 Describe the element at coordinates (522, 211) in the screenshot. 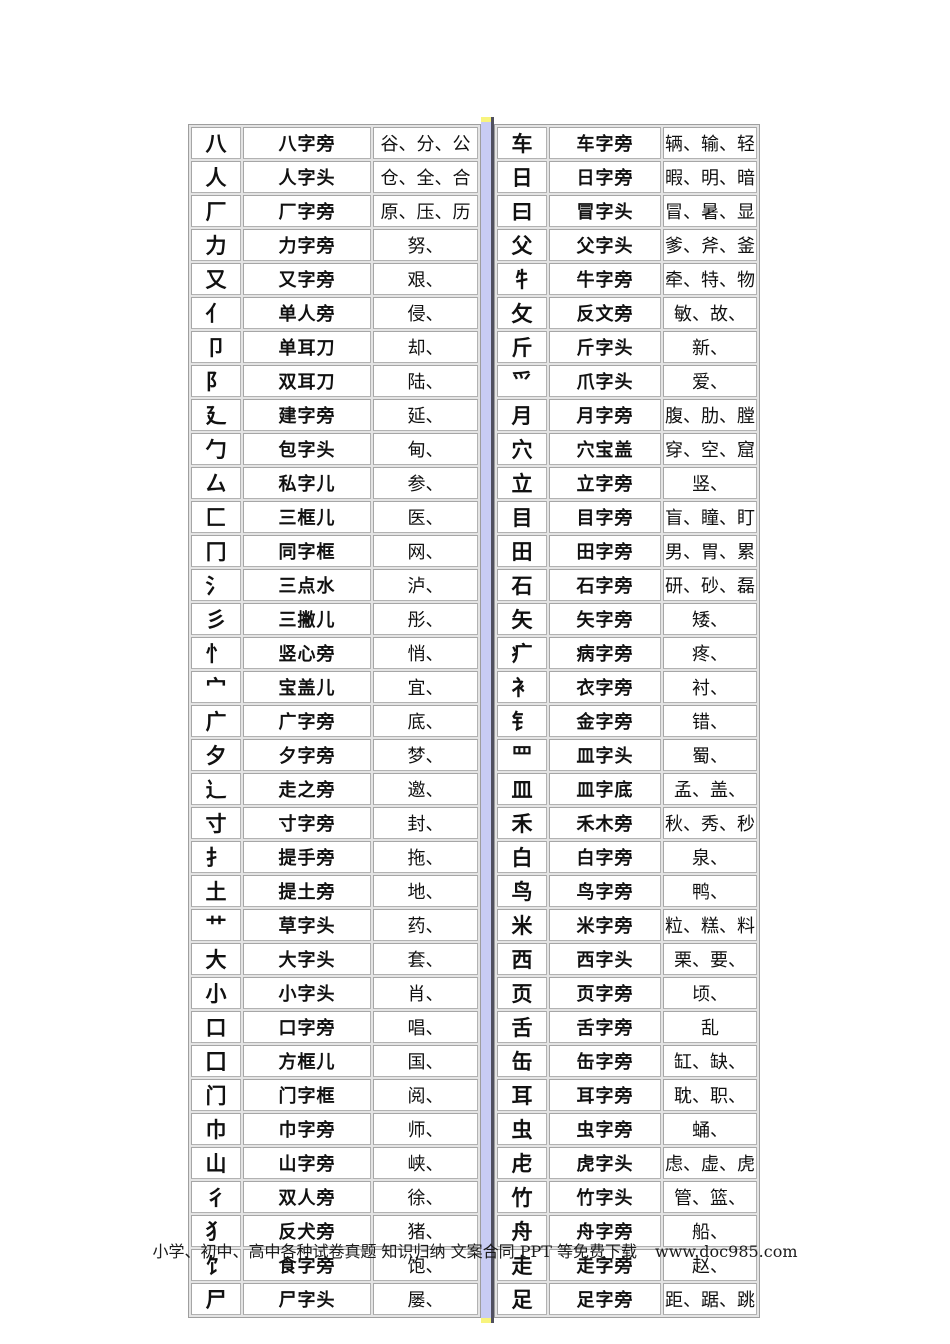

I see `radical-cell: 曰` at that location.